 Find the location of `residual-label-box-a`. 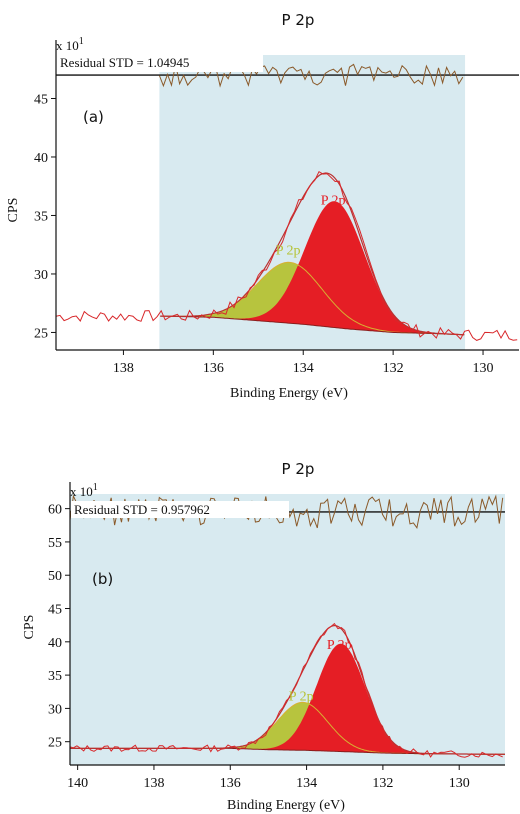

residual-label-box-a is located at coordinates (160, 63).